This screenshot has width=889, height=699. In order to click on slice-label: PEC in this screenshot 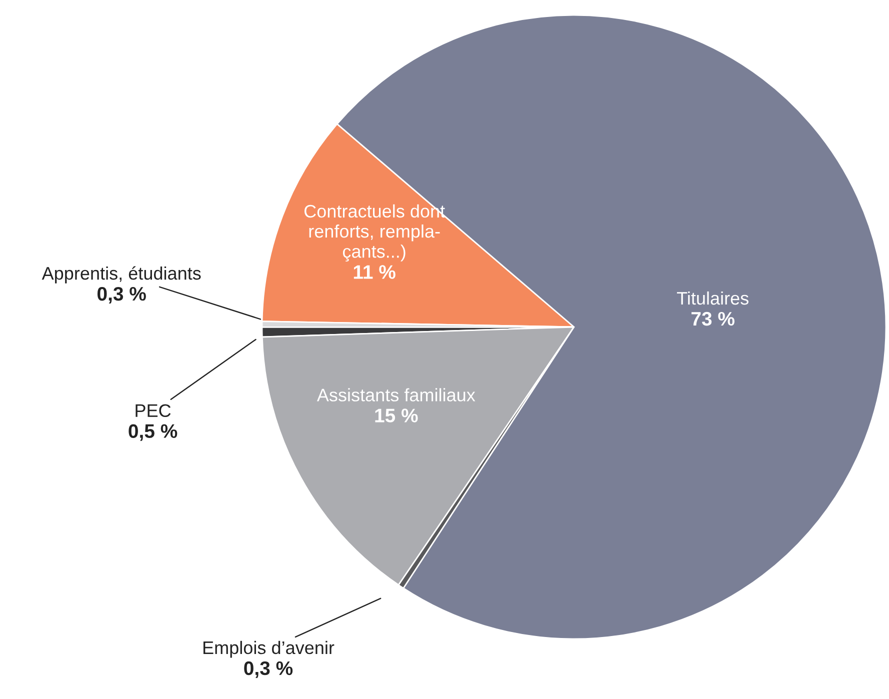, I will do `click(153, 411)`.